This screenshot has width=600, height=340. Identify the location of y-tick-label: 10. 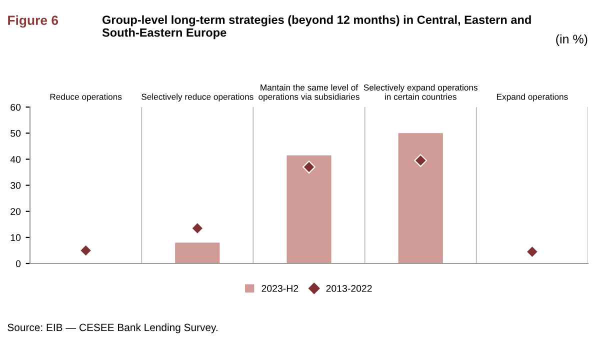
(15, 238).